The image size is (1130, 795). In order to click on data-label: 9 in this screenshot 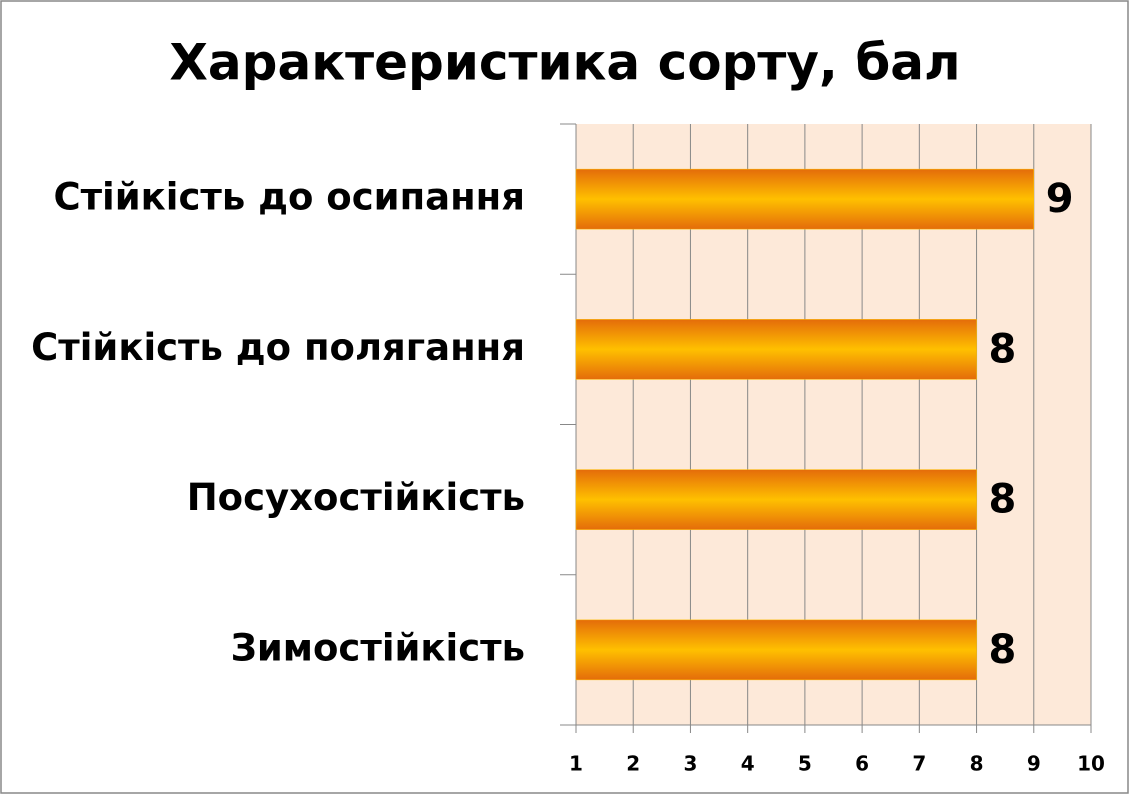, I will do `click(1060, 199)`.